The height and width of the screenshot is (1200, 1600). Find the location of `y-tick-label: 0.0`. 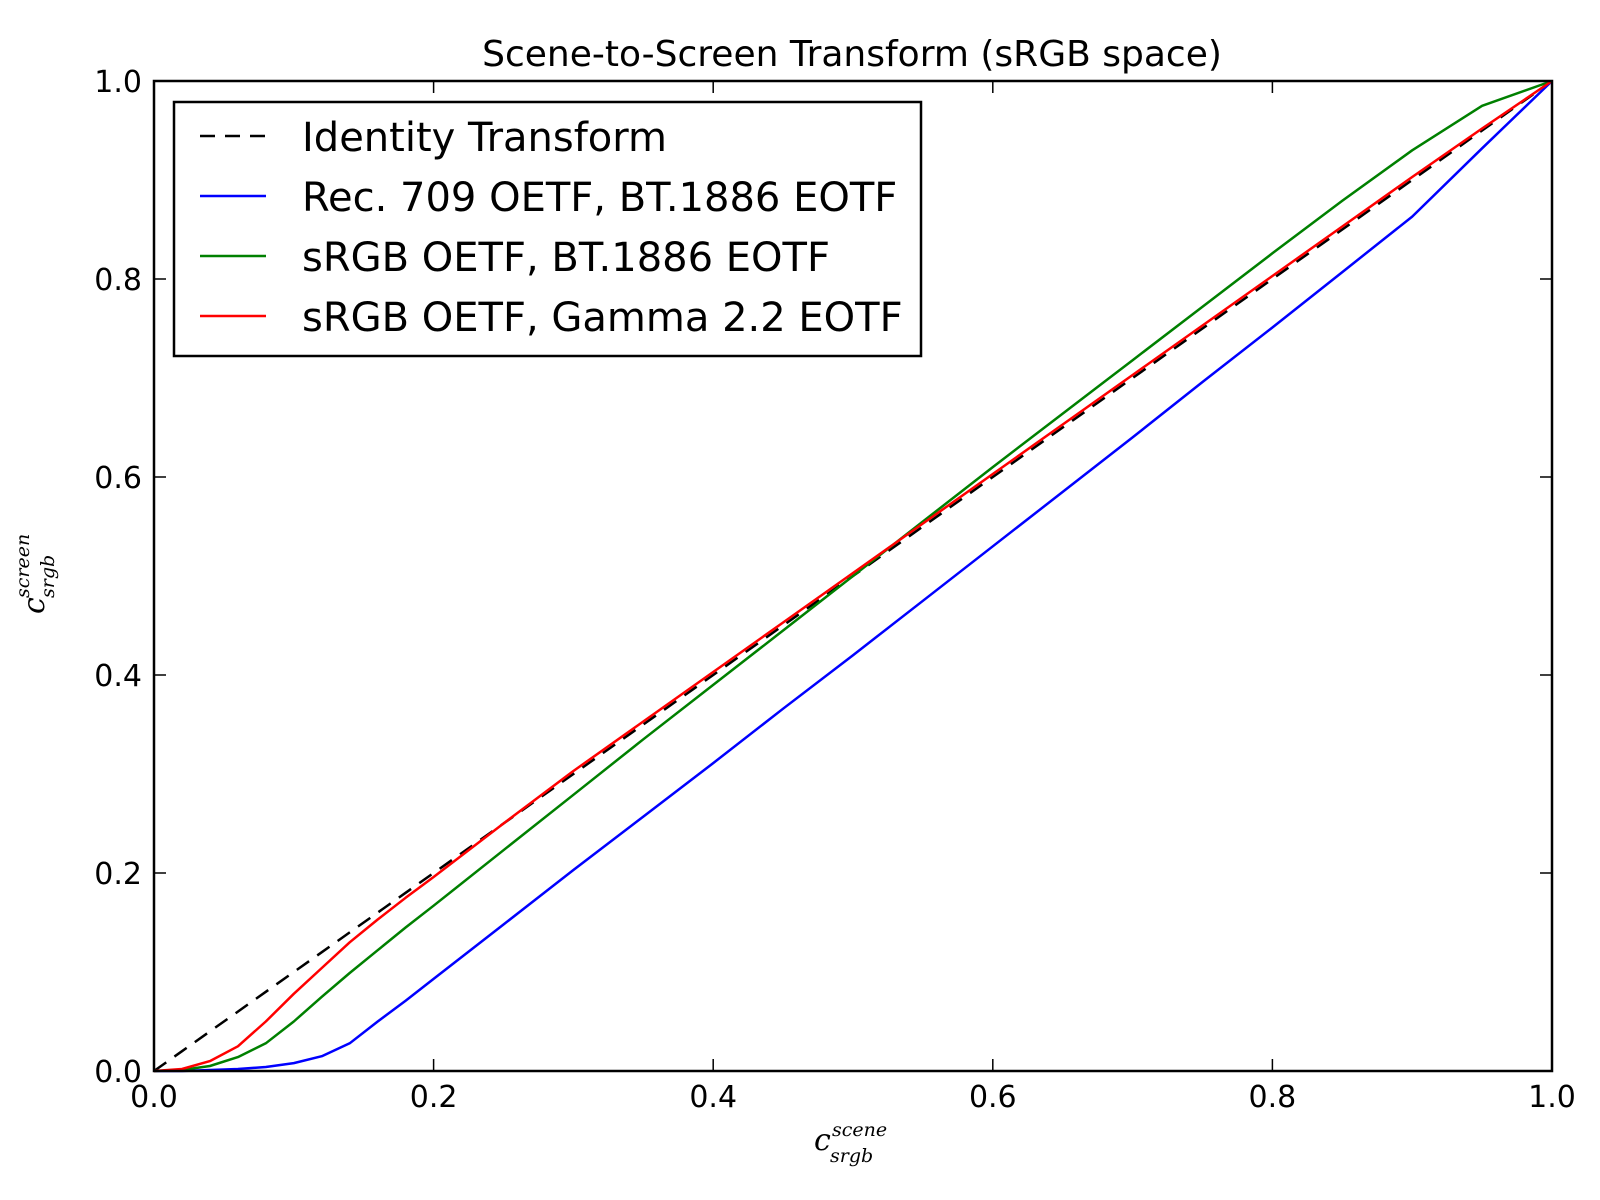

y-tick-label: 0.0 is located at coordinates (118, 1072).